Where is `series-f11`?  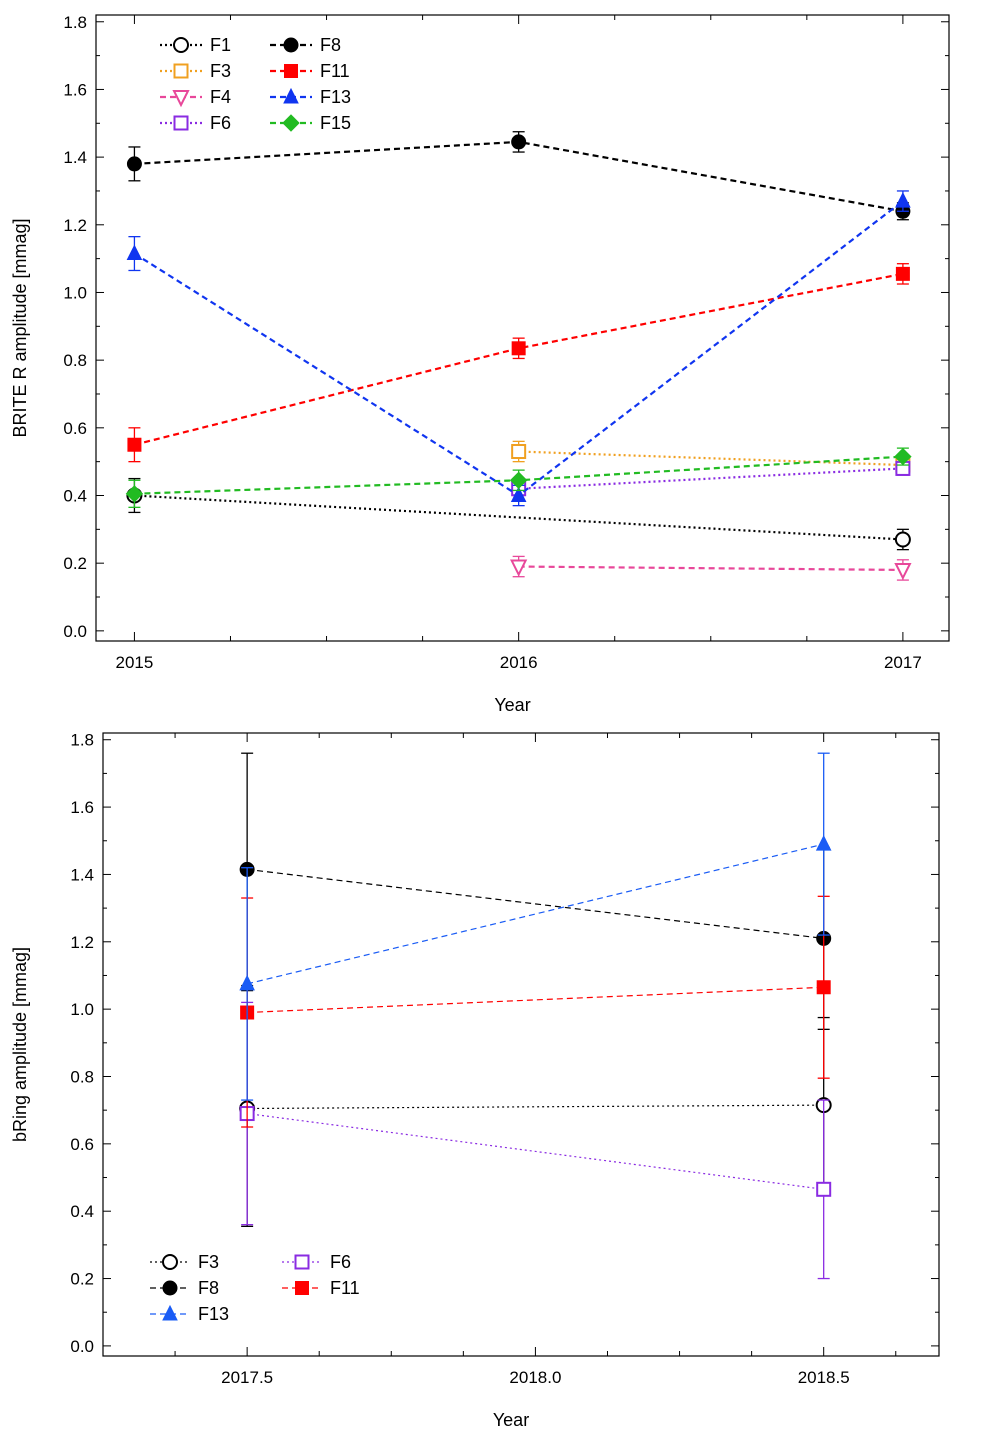 series-f11 is located at coordinates (518, 363).